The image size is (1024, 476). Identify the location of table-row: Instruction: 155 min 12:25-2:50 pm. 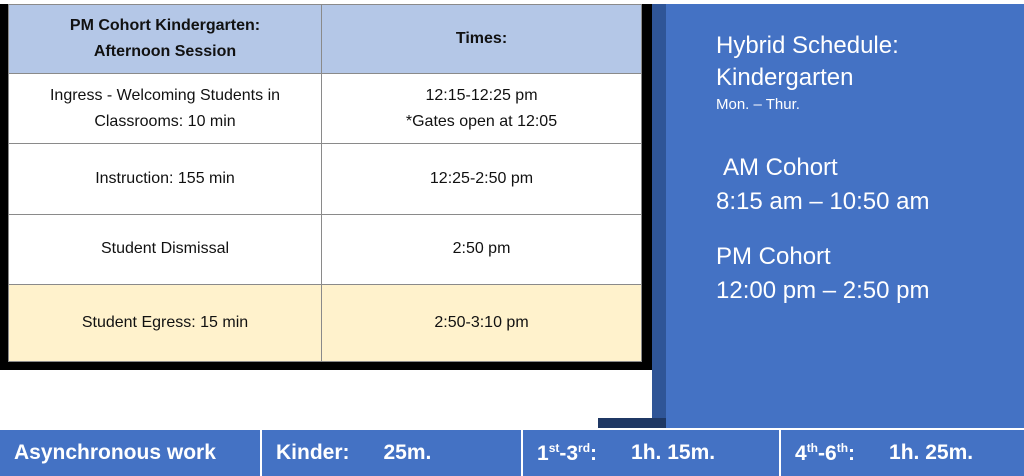
(325, 179).